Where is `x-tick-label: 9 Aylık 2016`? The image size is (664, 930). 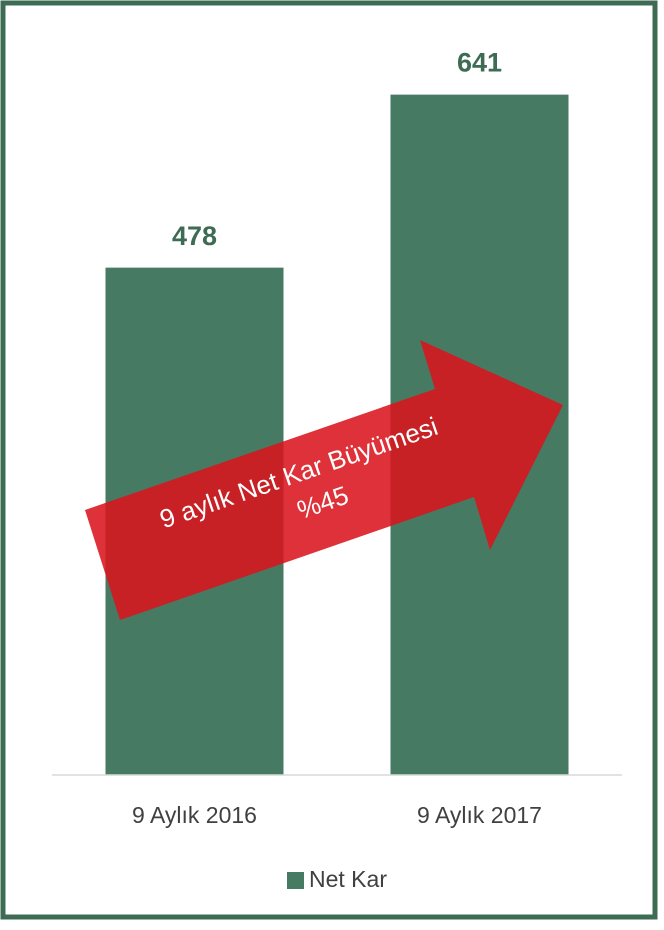 x-tick-label: 9 Aylık 2016 is located at coordinates (194, 815).